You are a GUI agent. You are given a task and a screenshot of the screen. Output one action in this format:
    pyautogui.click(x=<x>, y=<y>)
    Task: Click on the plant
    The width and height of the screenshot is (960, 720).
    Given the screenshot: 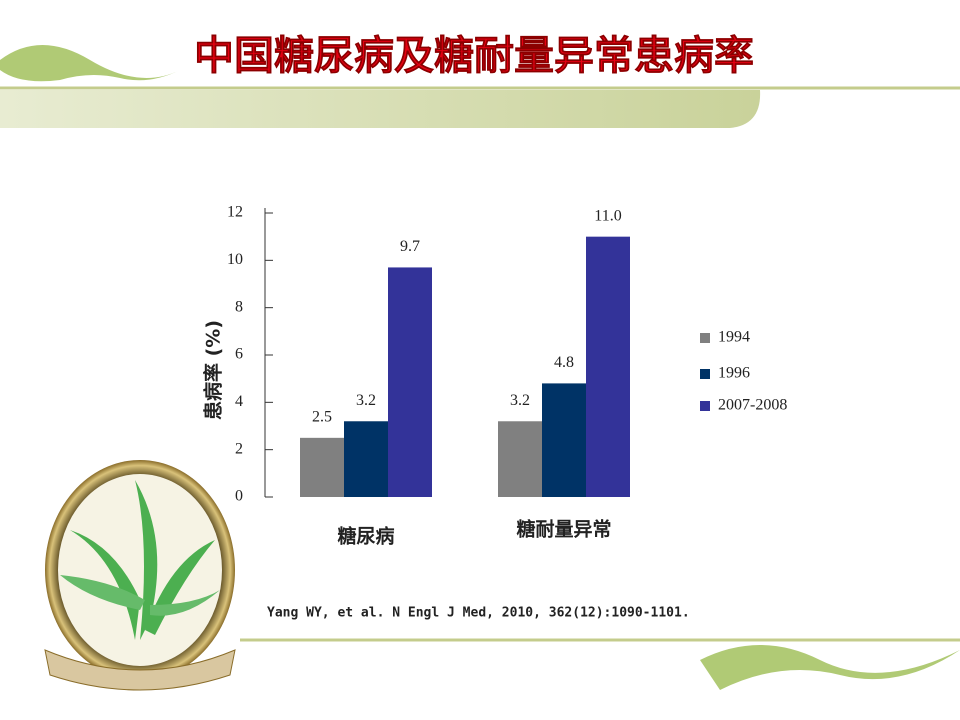 What is the action you would take?
    pyautogui.click(x=140, y=560)
    